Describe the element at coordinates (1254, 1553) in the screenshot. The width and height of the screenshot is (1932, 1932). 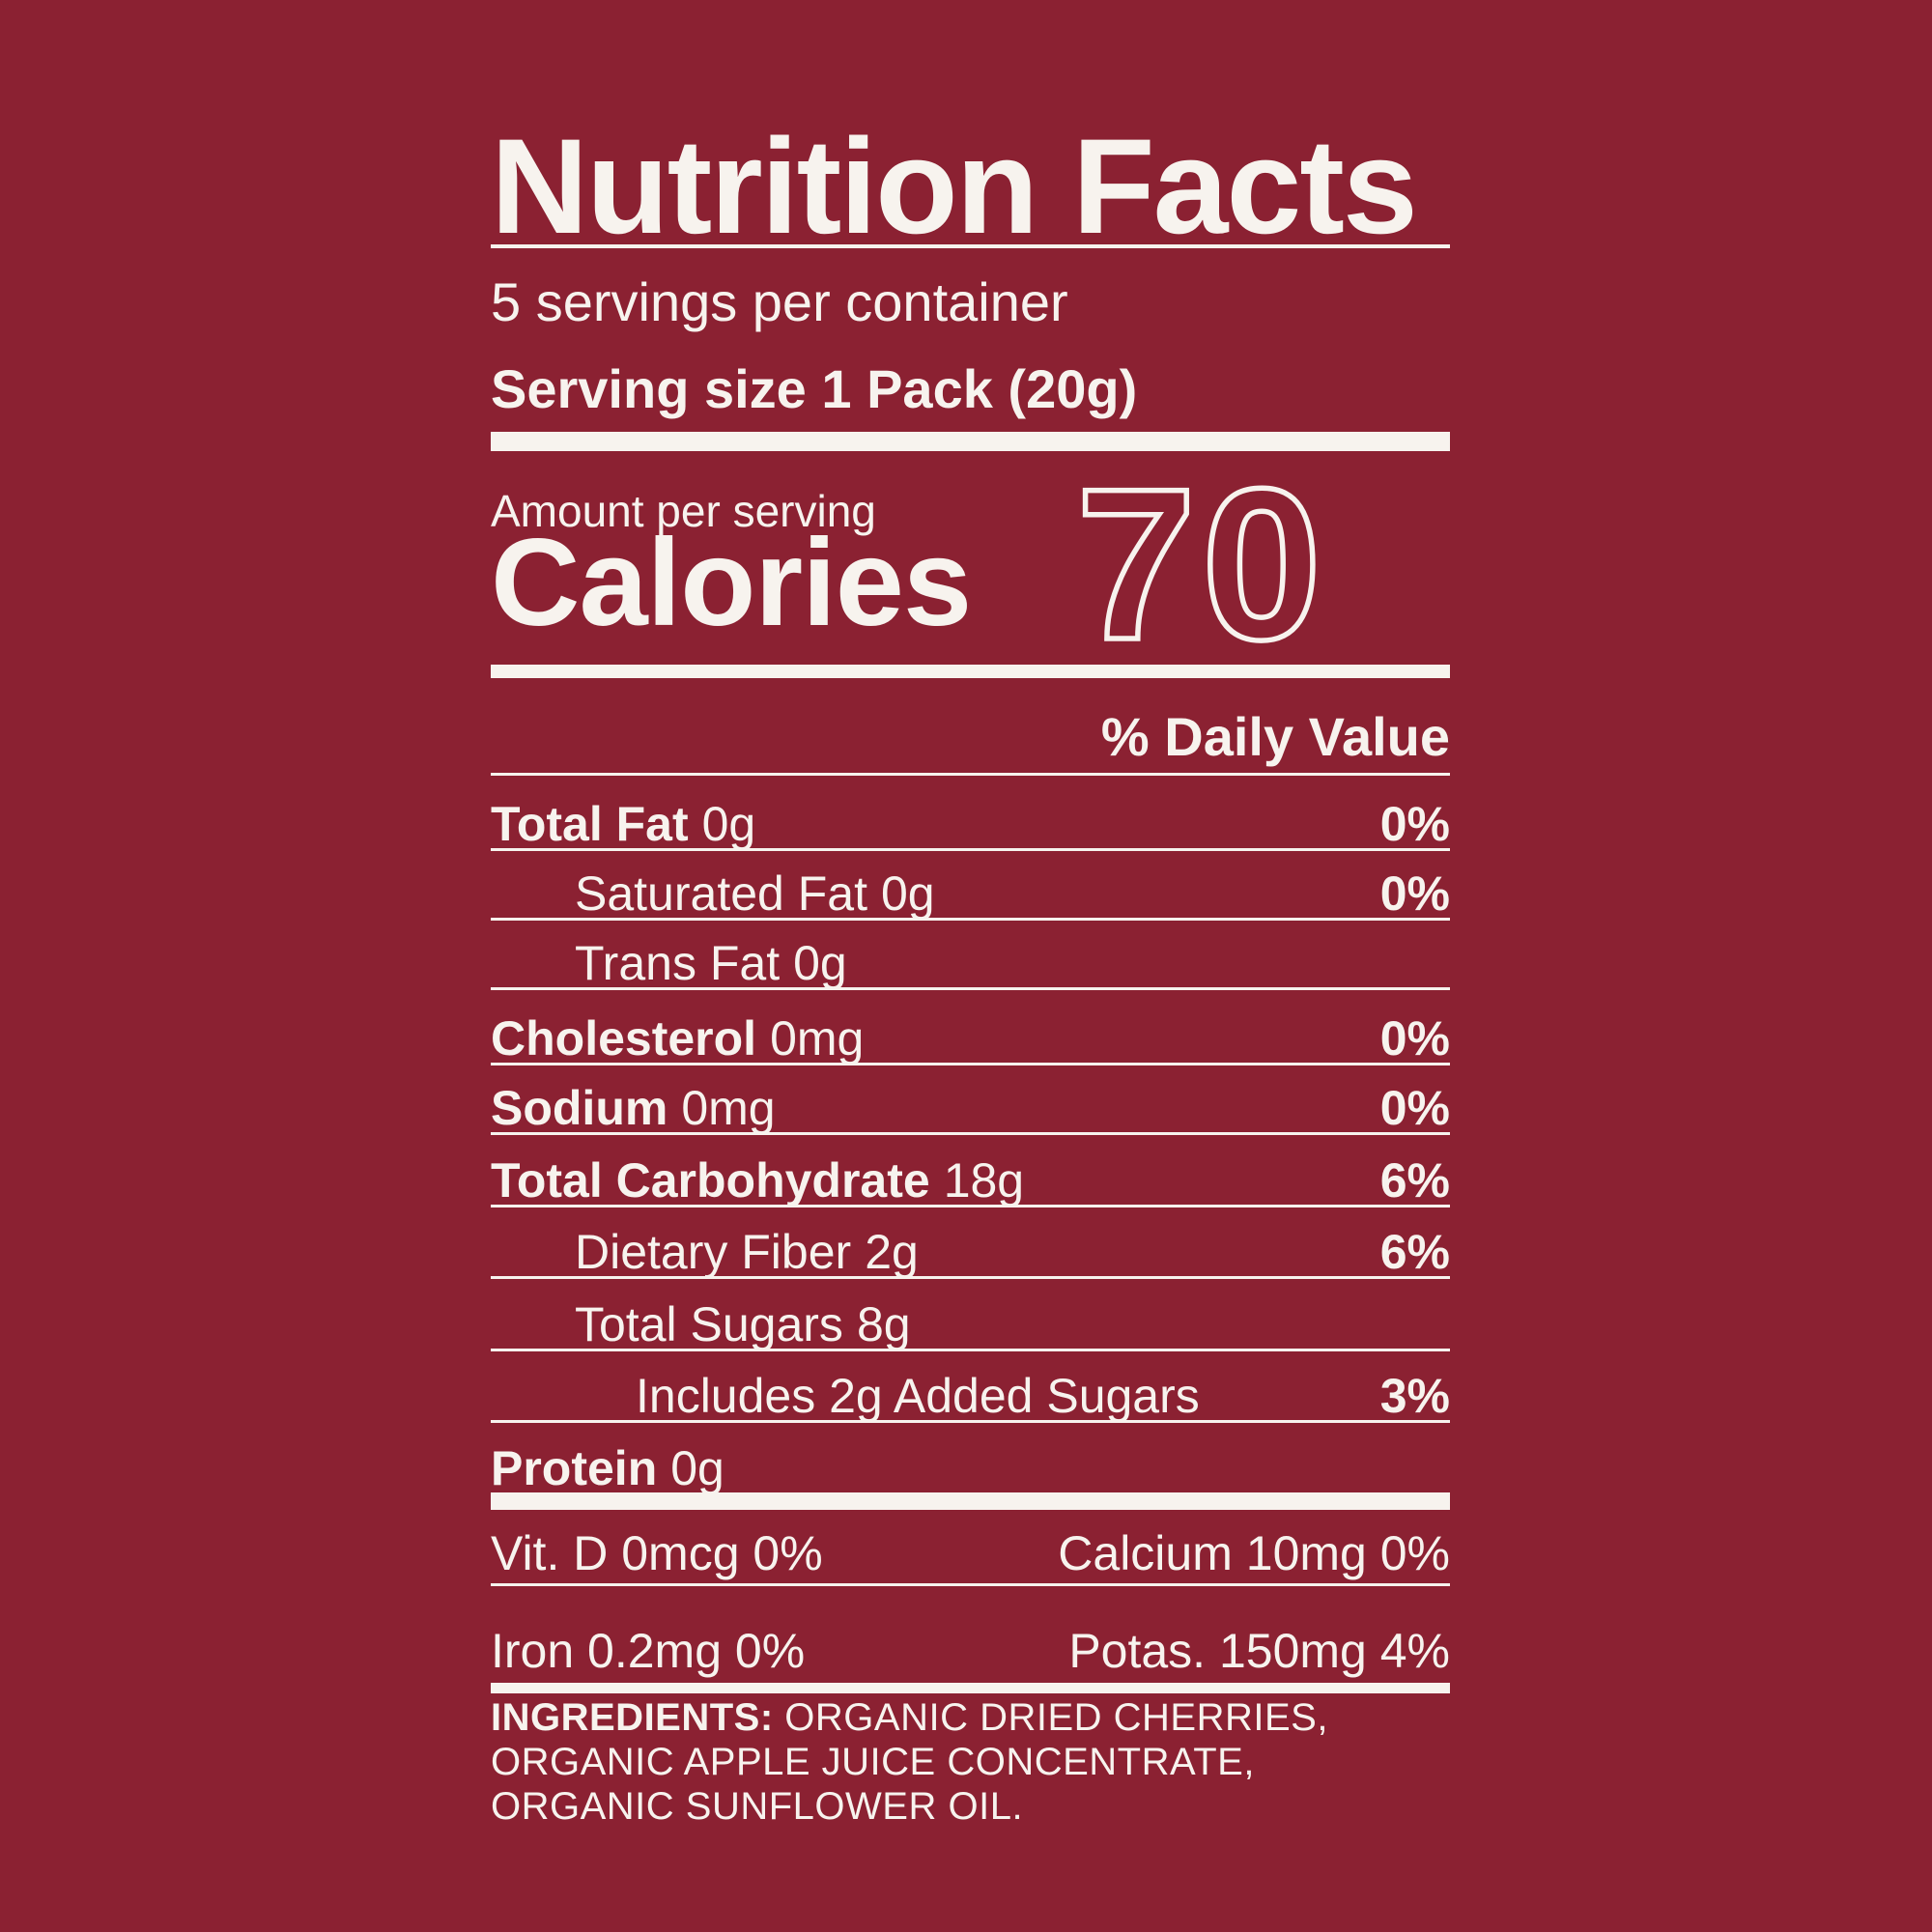
I see `calcium-value: Calcium 10mg 0%` at that location.